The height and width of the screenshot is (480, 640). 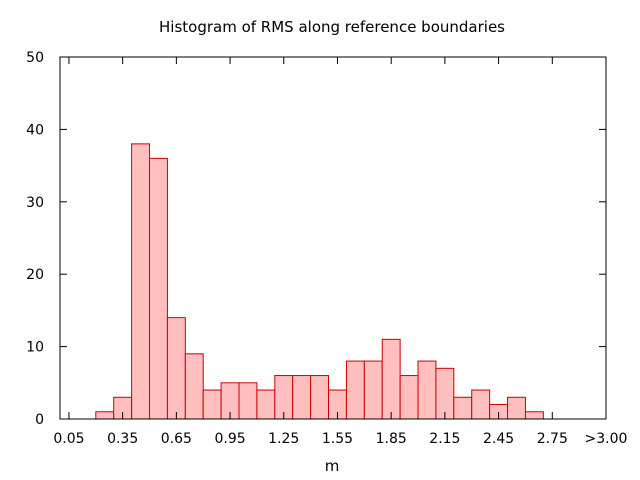 I want to click on x-tick-label: 1.85, so click(x=391, y=439).